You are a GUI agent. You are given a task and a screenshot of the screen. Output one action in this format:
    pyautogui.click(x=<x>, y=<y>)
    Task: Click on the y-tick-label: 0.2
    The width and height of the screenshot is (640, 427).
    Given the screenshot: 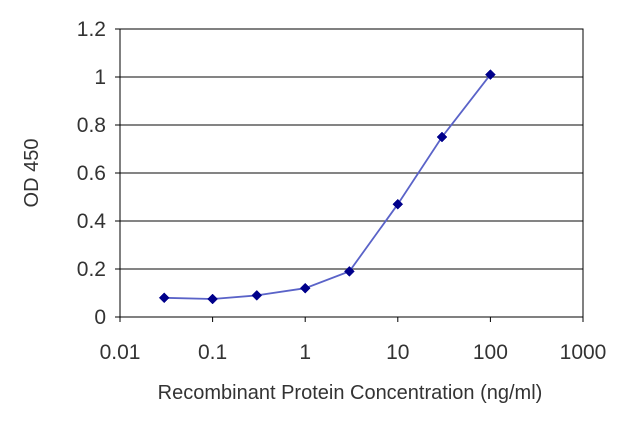 What is the action you would take?
    pyautogui.click(x=91, y=269)
    